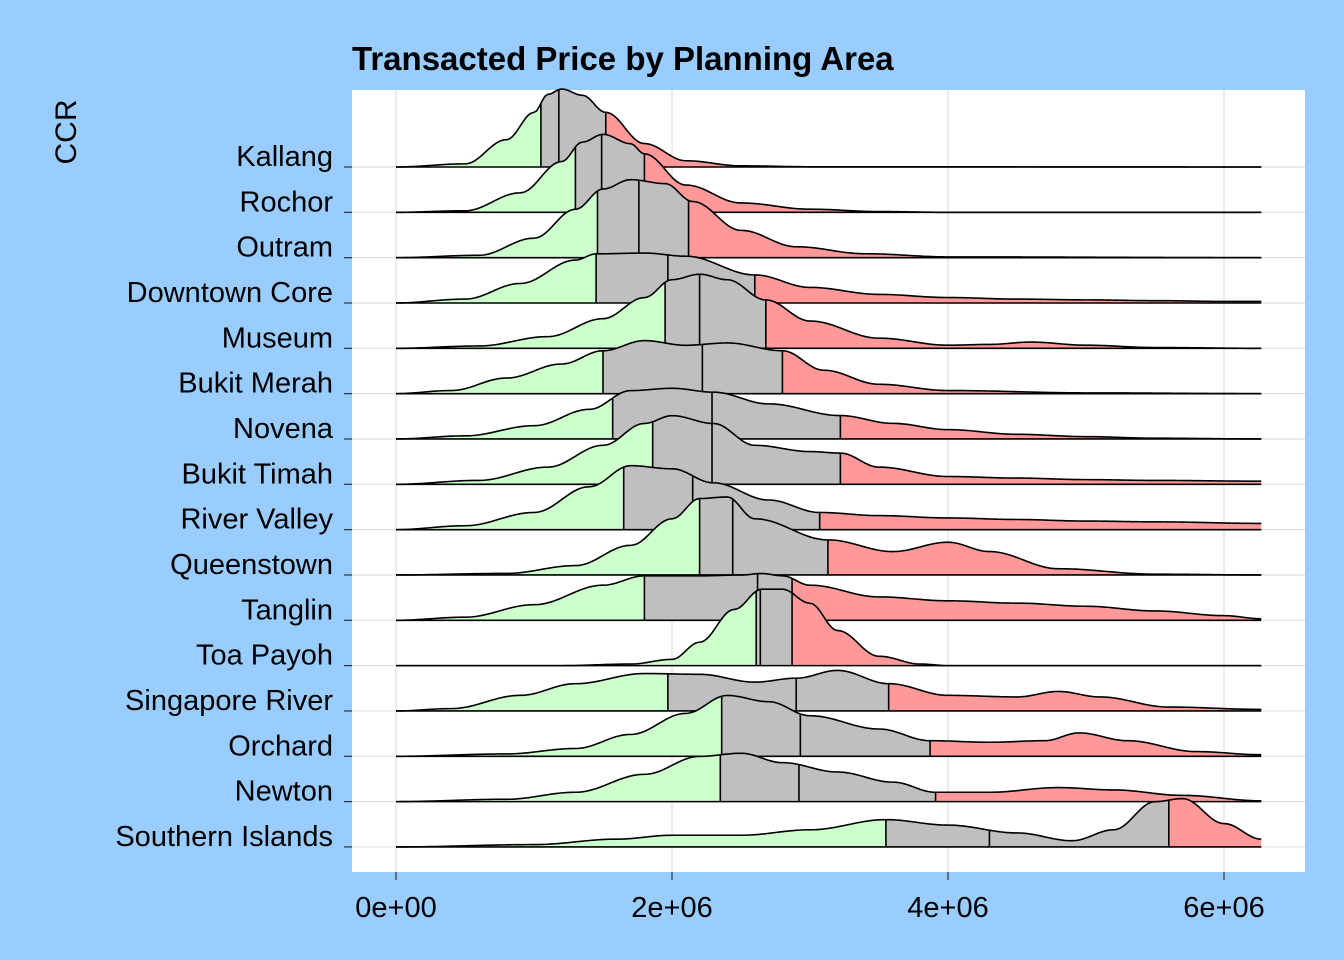  Describe the element at coordinates (829, 536) in the screenshot. I see `ridge-queenstown` at that location.